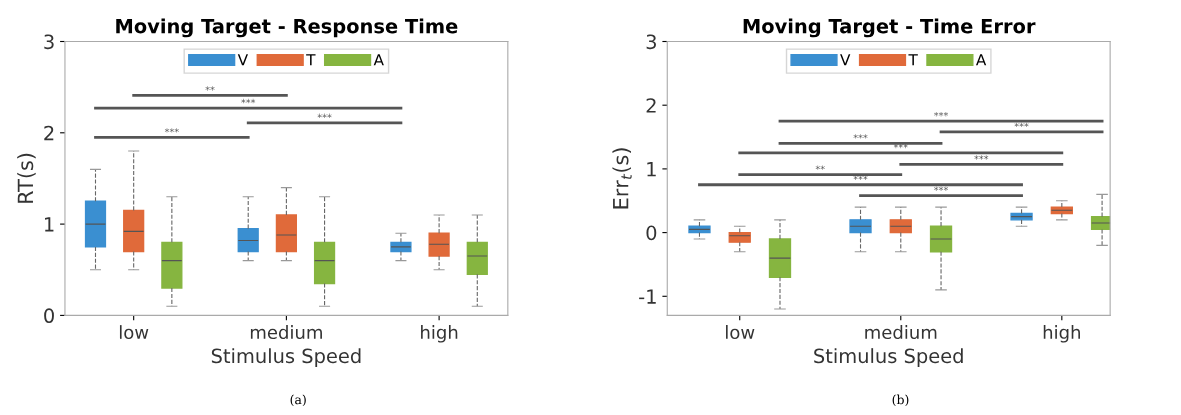 The height and width of the screenshot is (415, 1181). I want to click on y-axis-title: RT(s), so click(26, 178).